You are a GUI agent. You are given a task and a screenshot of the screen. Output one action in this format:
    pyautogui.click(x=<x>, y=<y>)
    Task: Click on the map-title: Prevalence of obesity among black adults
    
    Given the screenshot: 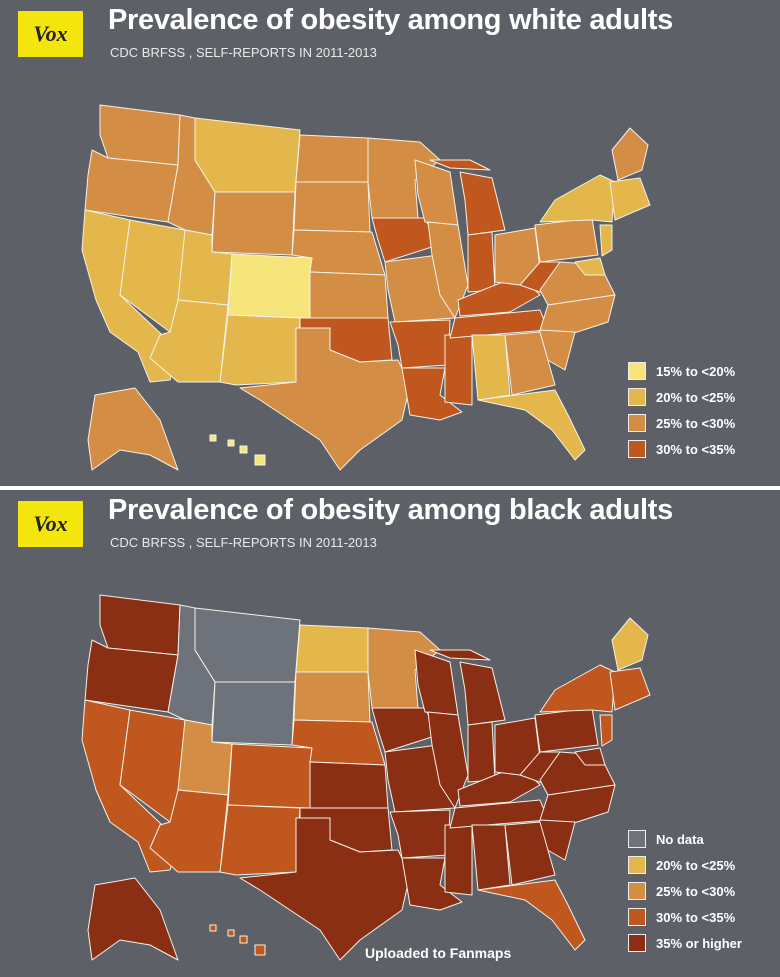 What is the action you would take?
    pyautogui.click(x=390, y=510)
    